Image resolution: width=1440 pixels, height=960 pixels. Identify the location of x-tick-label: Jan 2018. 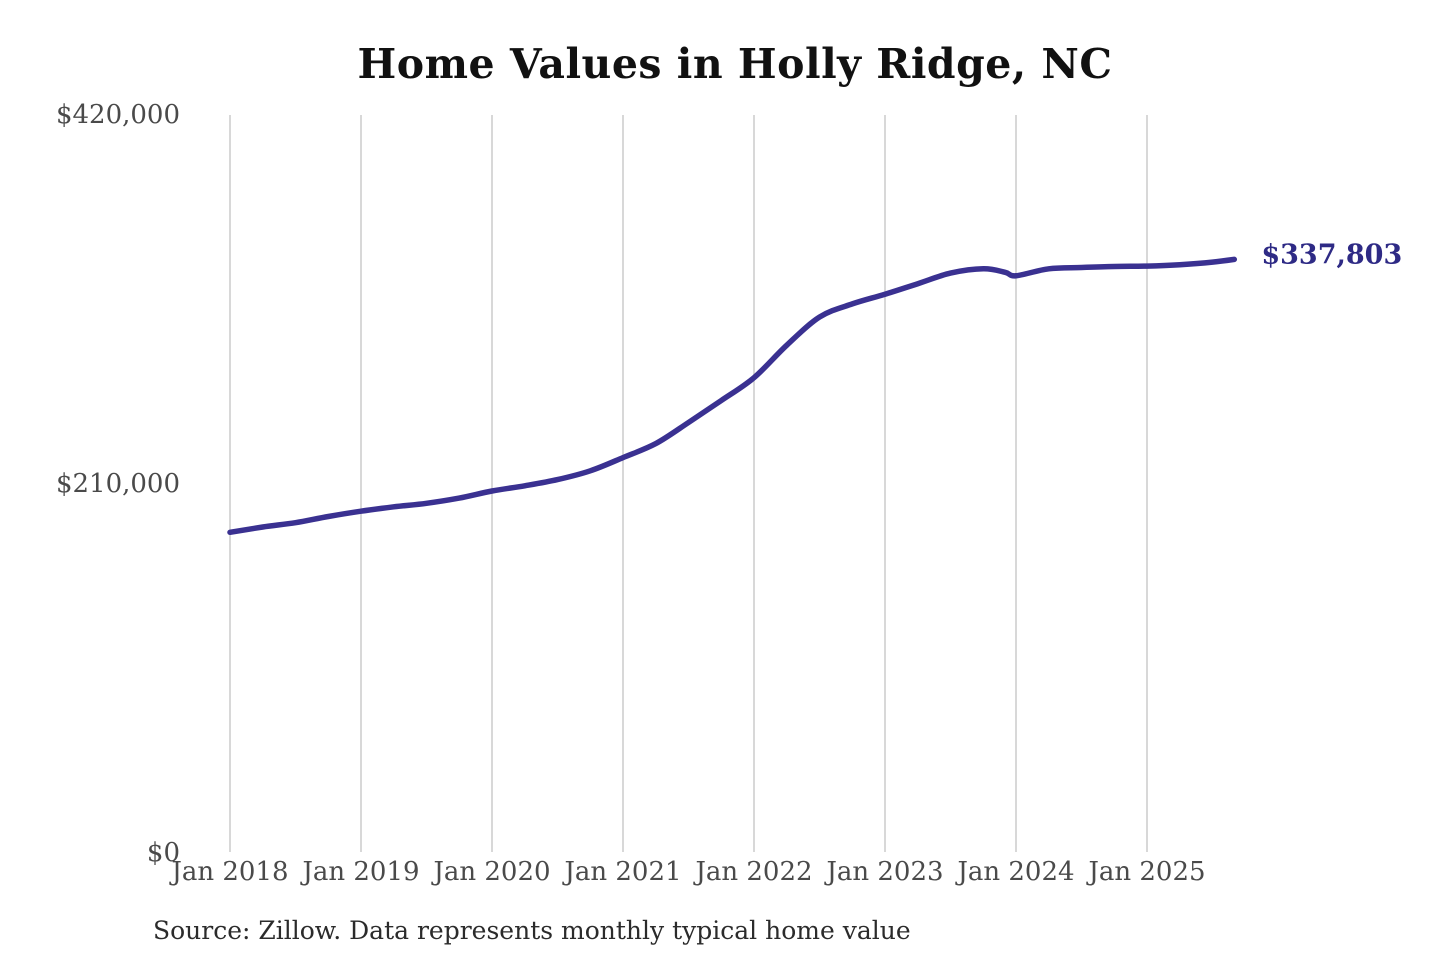
(228, 872).